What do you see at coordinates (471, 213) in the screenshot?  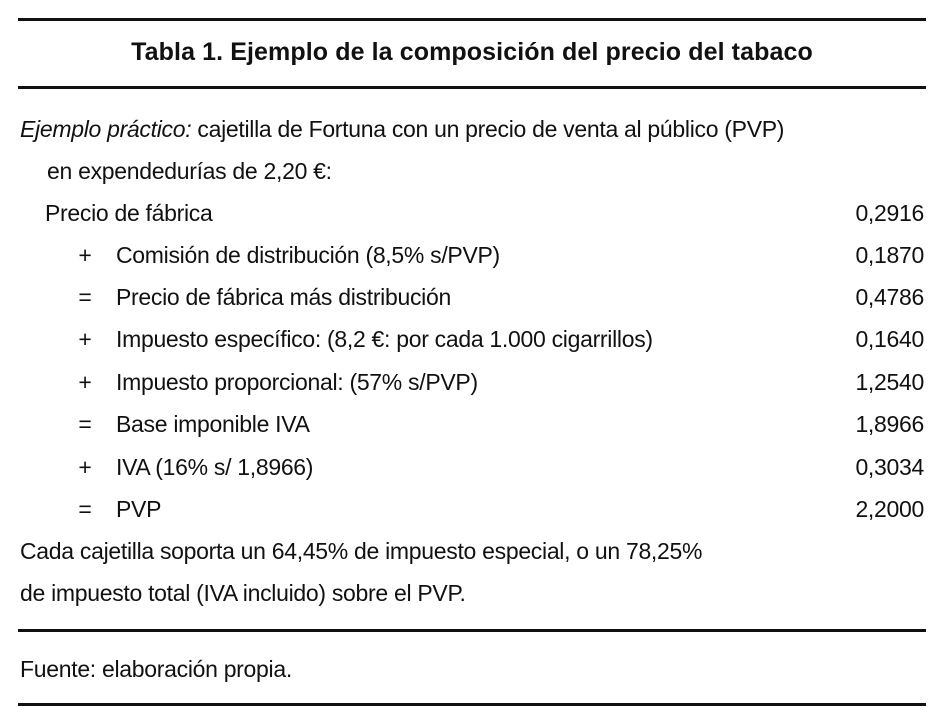 I see `table-row: Precio de fábrica 0,2916` at bounding box center [471, 213].